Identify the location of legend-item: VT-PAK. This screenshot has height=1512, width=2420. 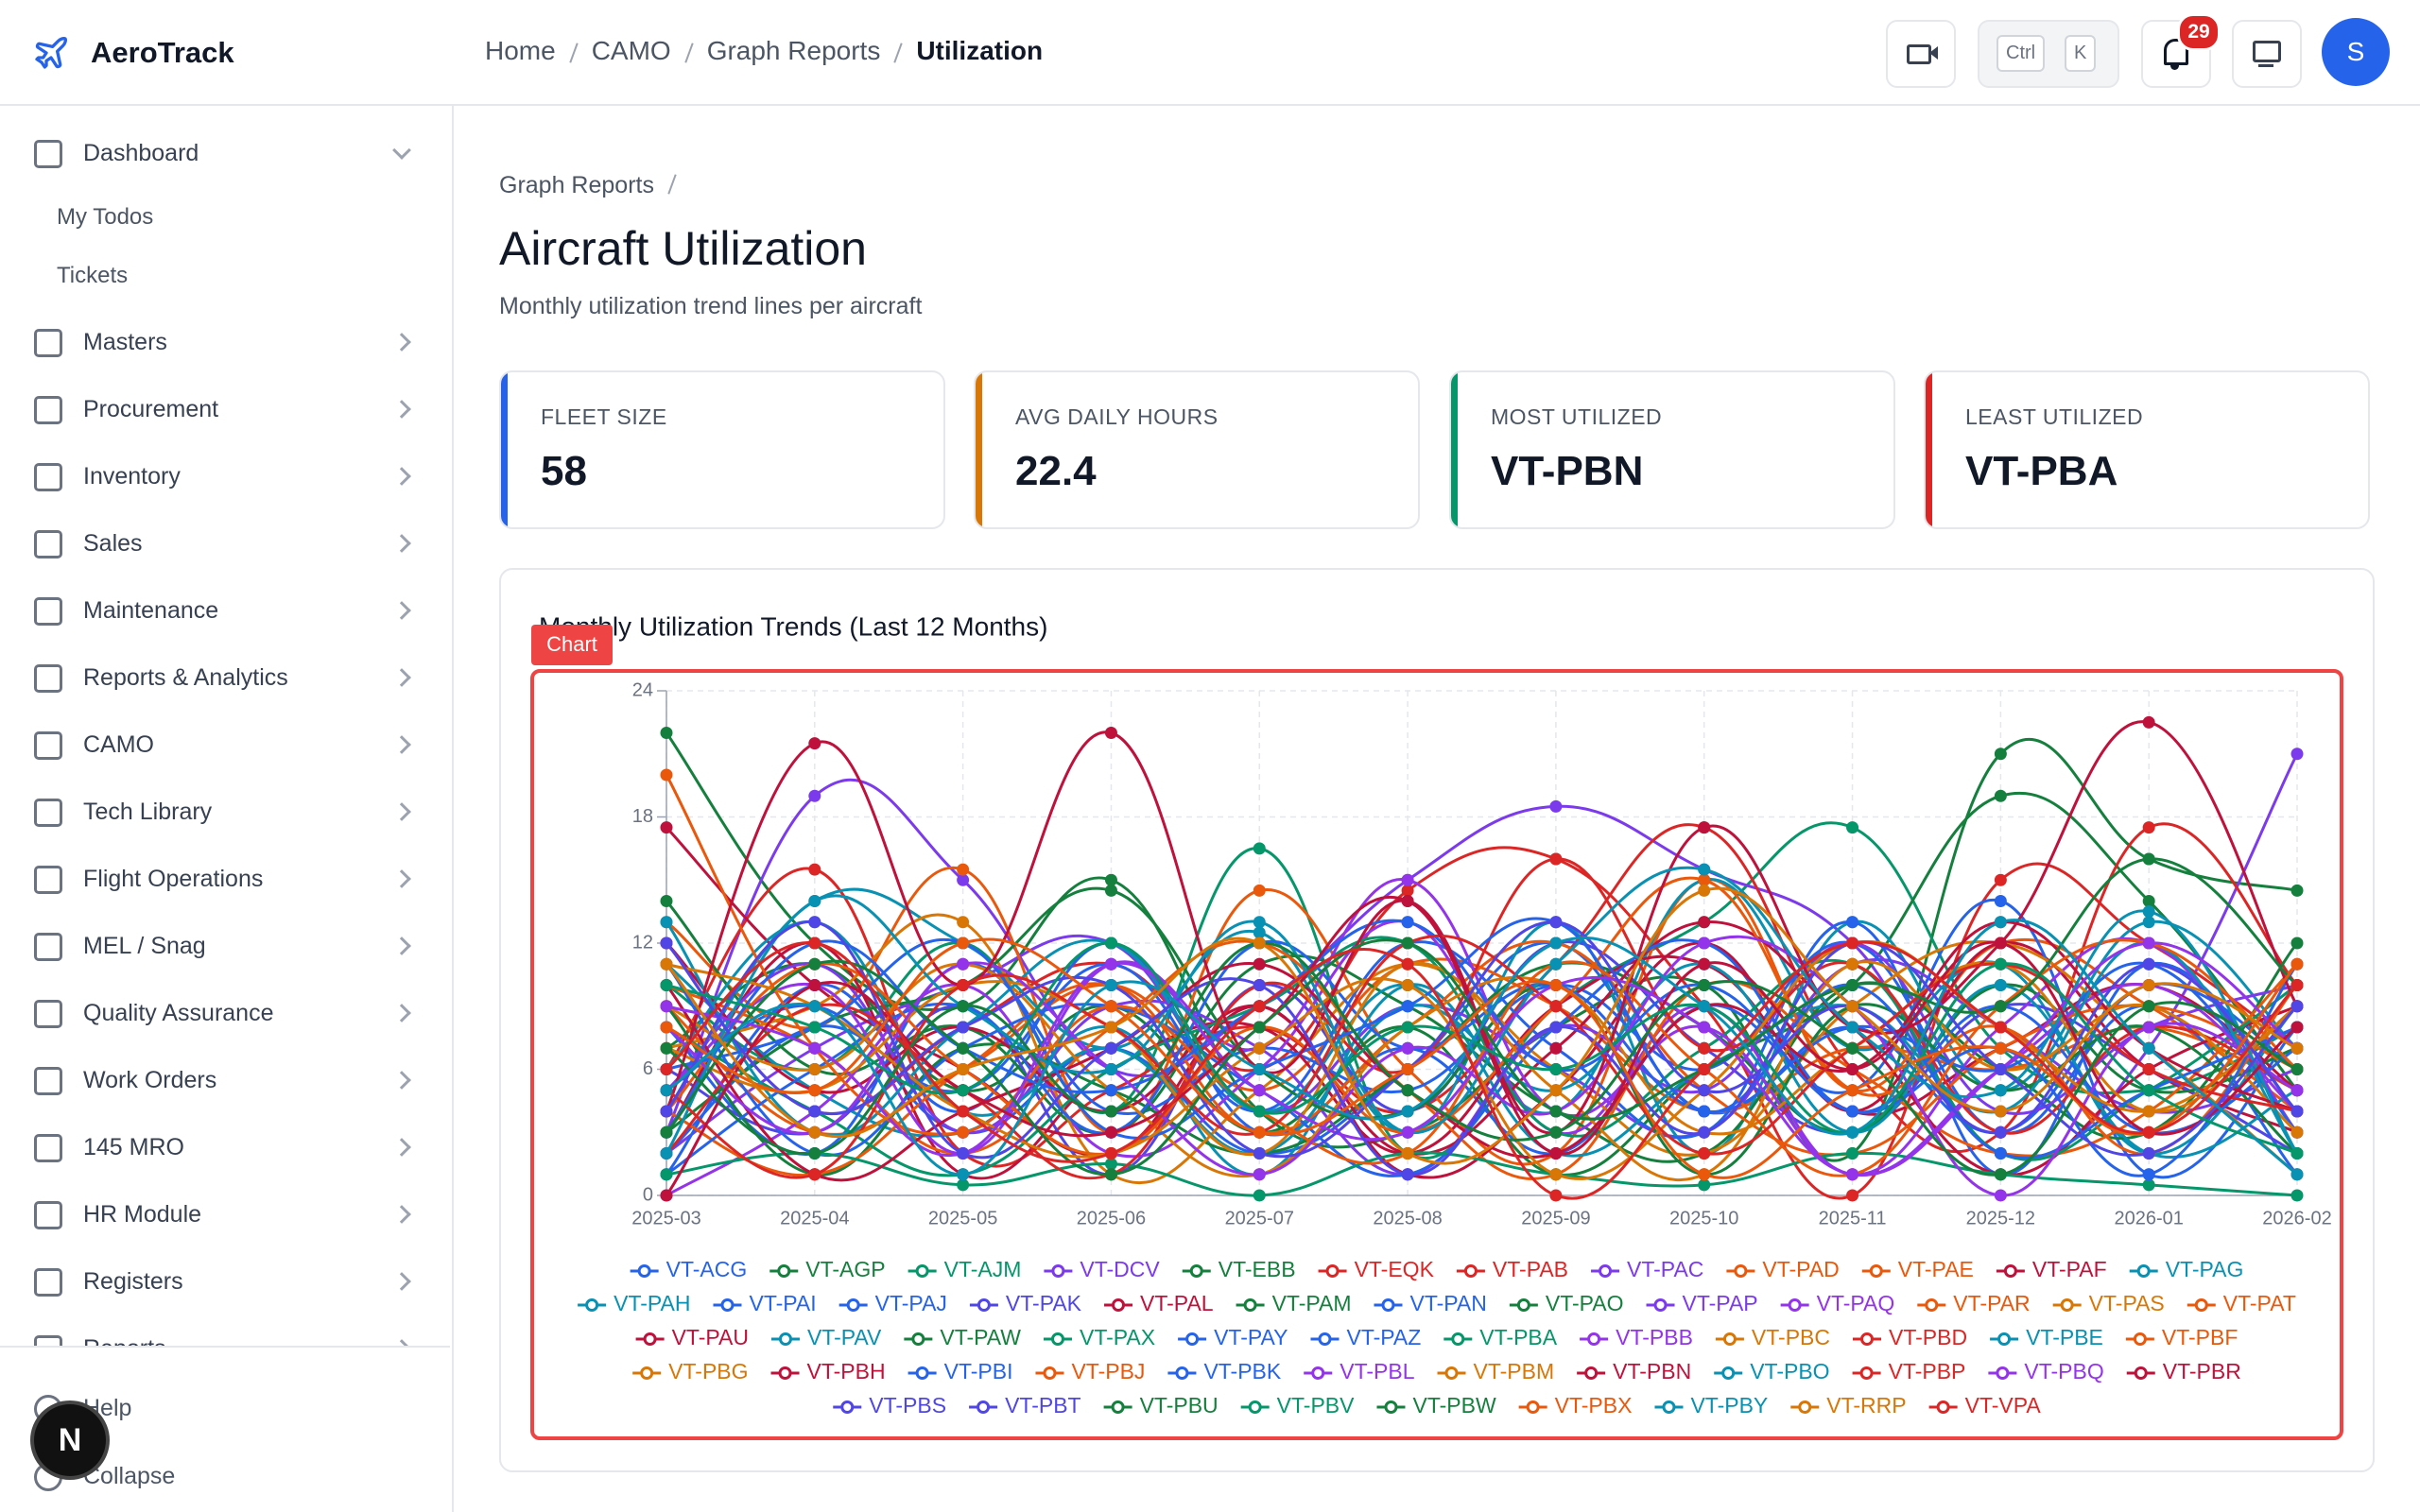
(1025, 1303).